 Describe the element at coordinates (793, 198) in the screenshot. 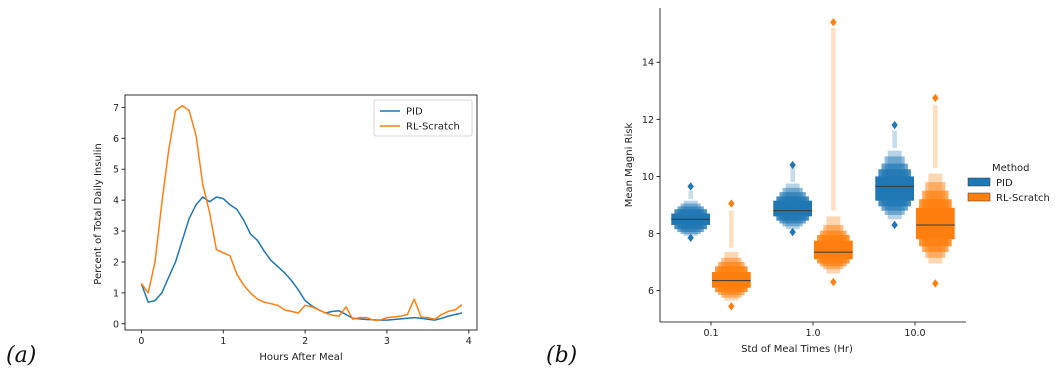

I see `boxen-pid-1.0` at that location.